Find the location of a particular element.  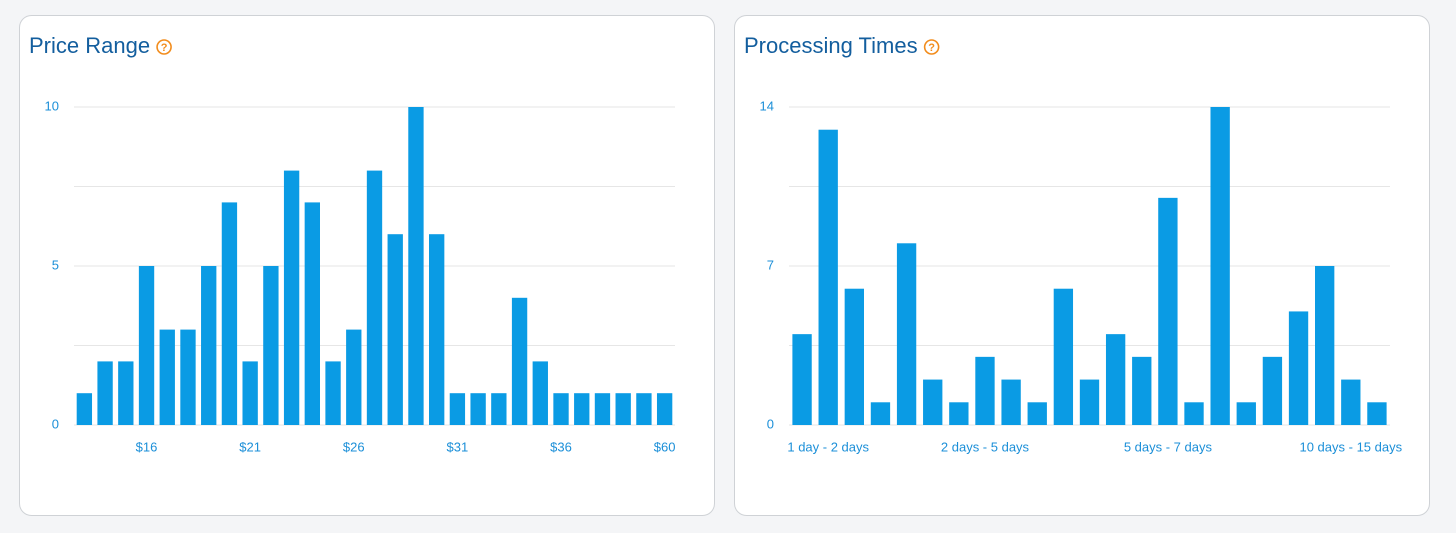

x-tick-label: $60 is located at coordinates (665, 446).